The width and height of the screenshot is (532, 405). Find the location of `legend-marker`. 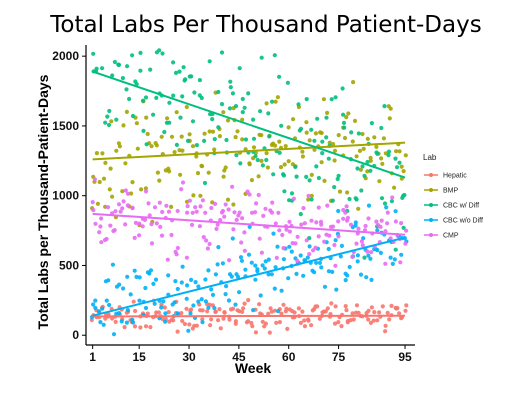

legend-marker is located at coordinates (431, 235).